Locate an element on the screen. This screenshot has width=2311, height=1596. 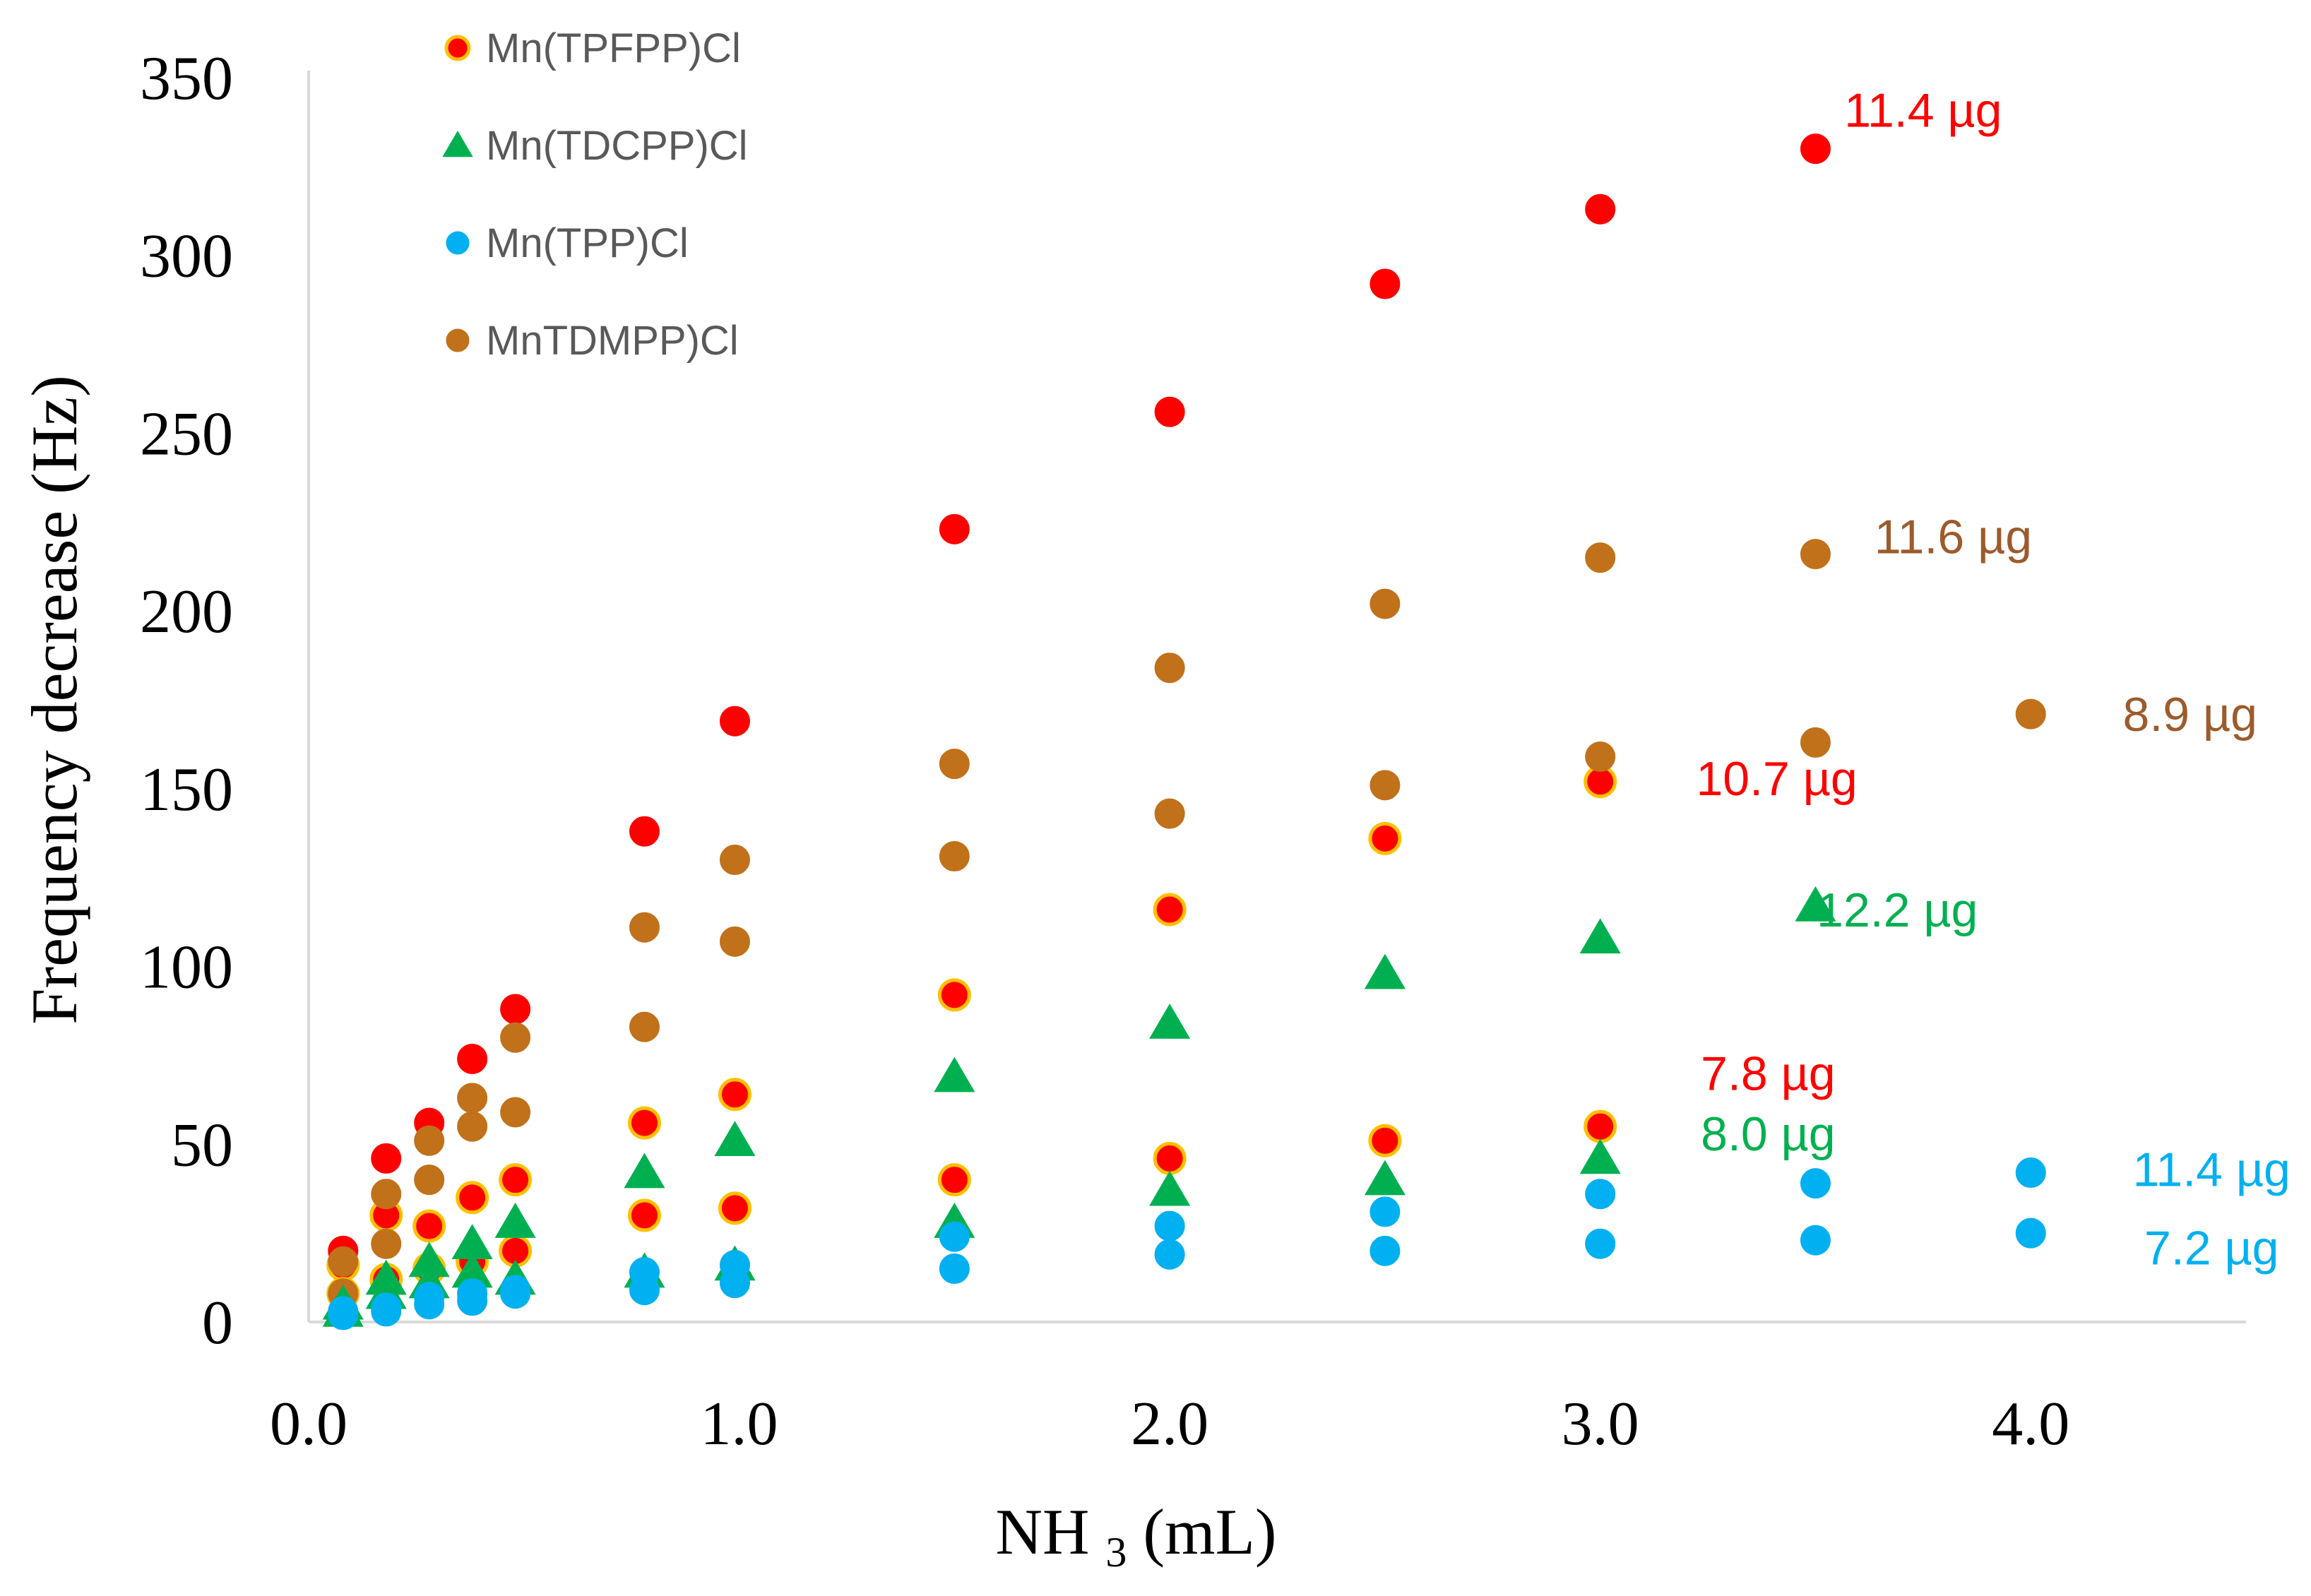
x-axis-label: NH 3 (mL) is located at coordinates (1136, 1538).